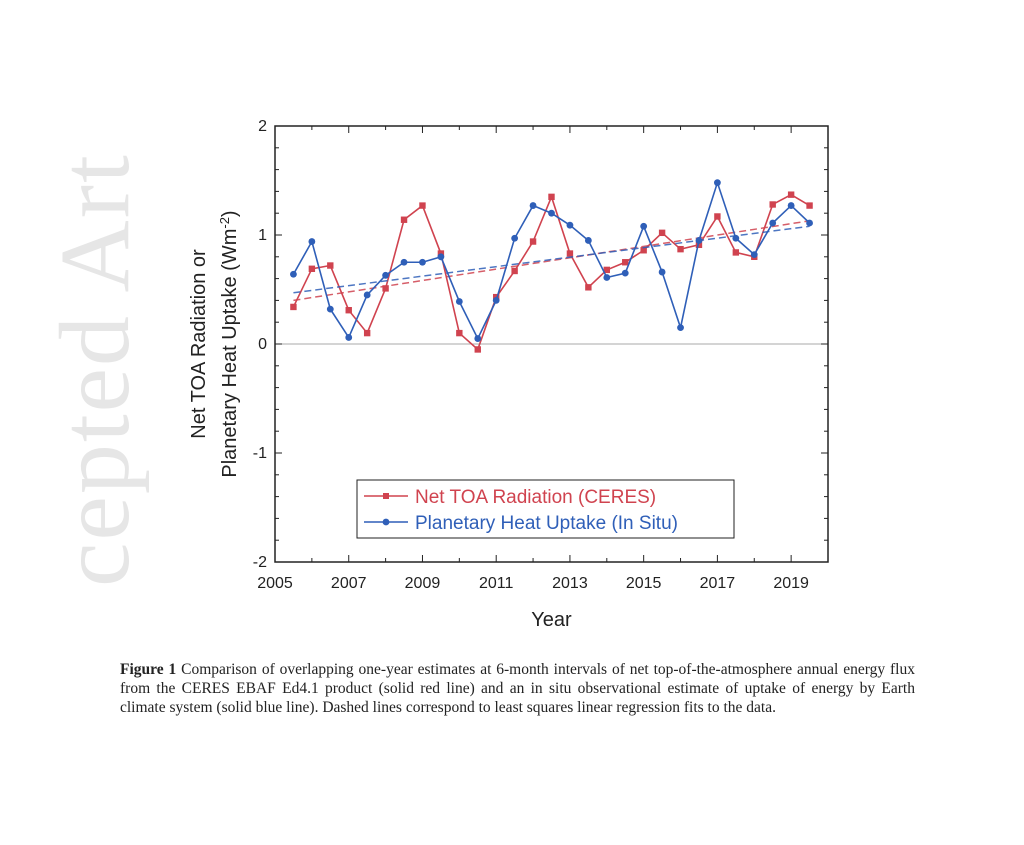  I want to click on legend-box, so click(545, 509).